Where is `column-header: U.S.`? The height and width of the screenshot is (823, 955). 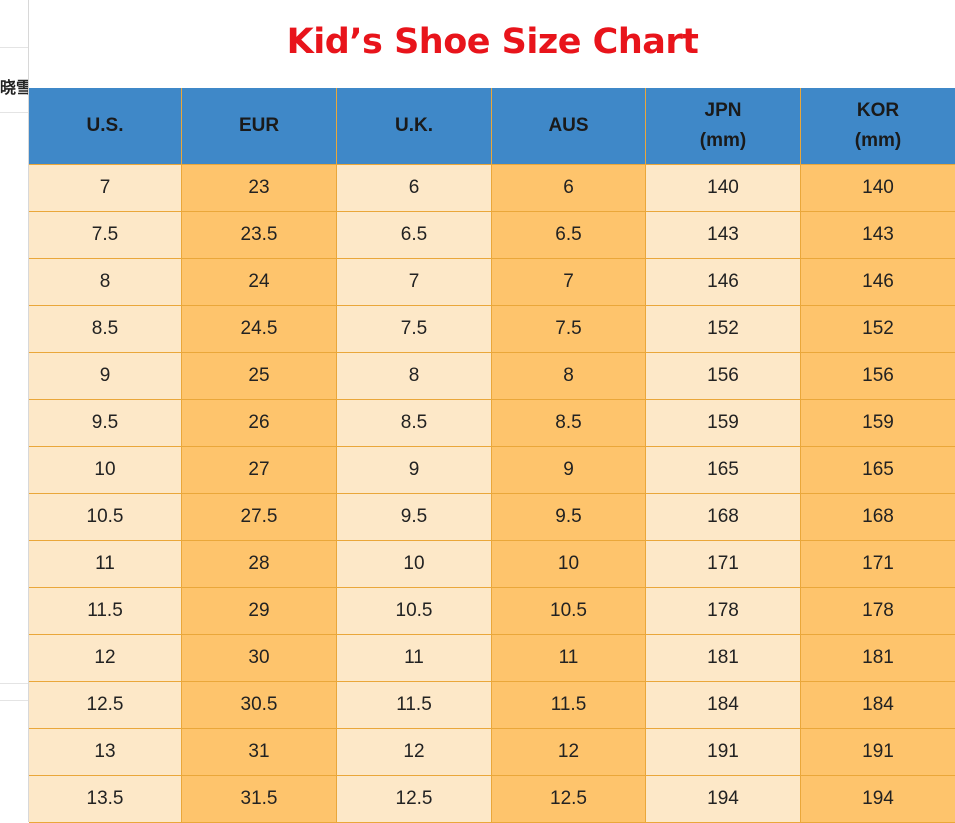 column-header: U.S. is located at coordinates (105, 126).